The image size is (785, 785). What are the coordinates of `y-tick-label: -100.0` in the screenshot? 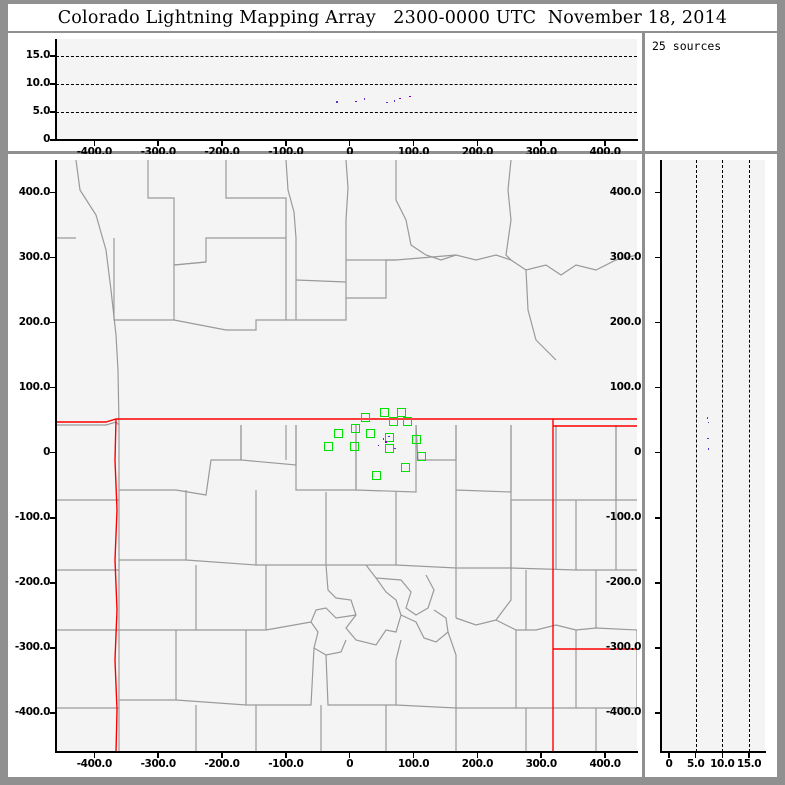 It's located at (32, 516).